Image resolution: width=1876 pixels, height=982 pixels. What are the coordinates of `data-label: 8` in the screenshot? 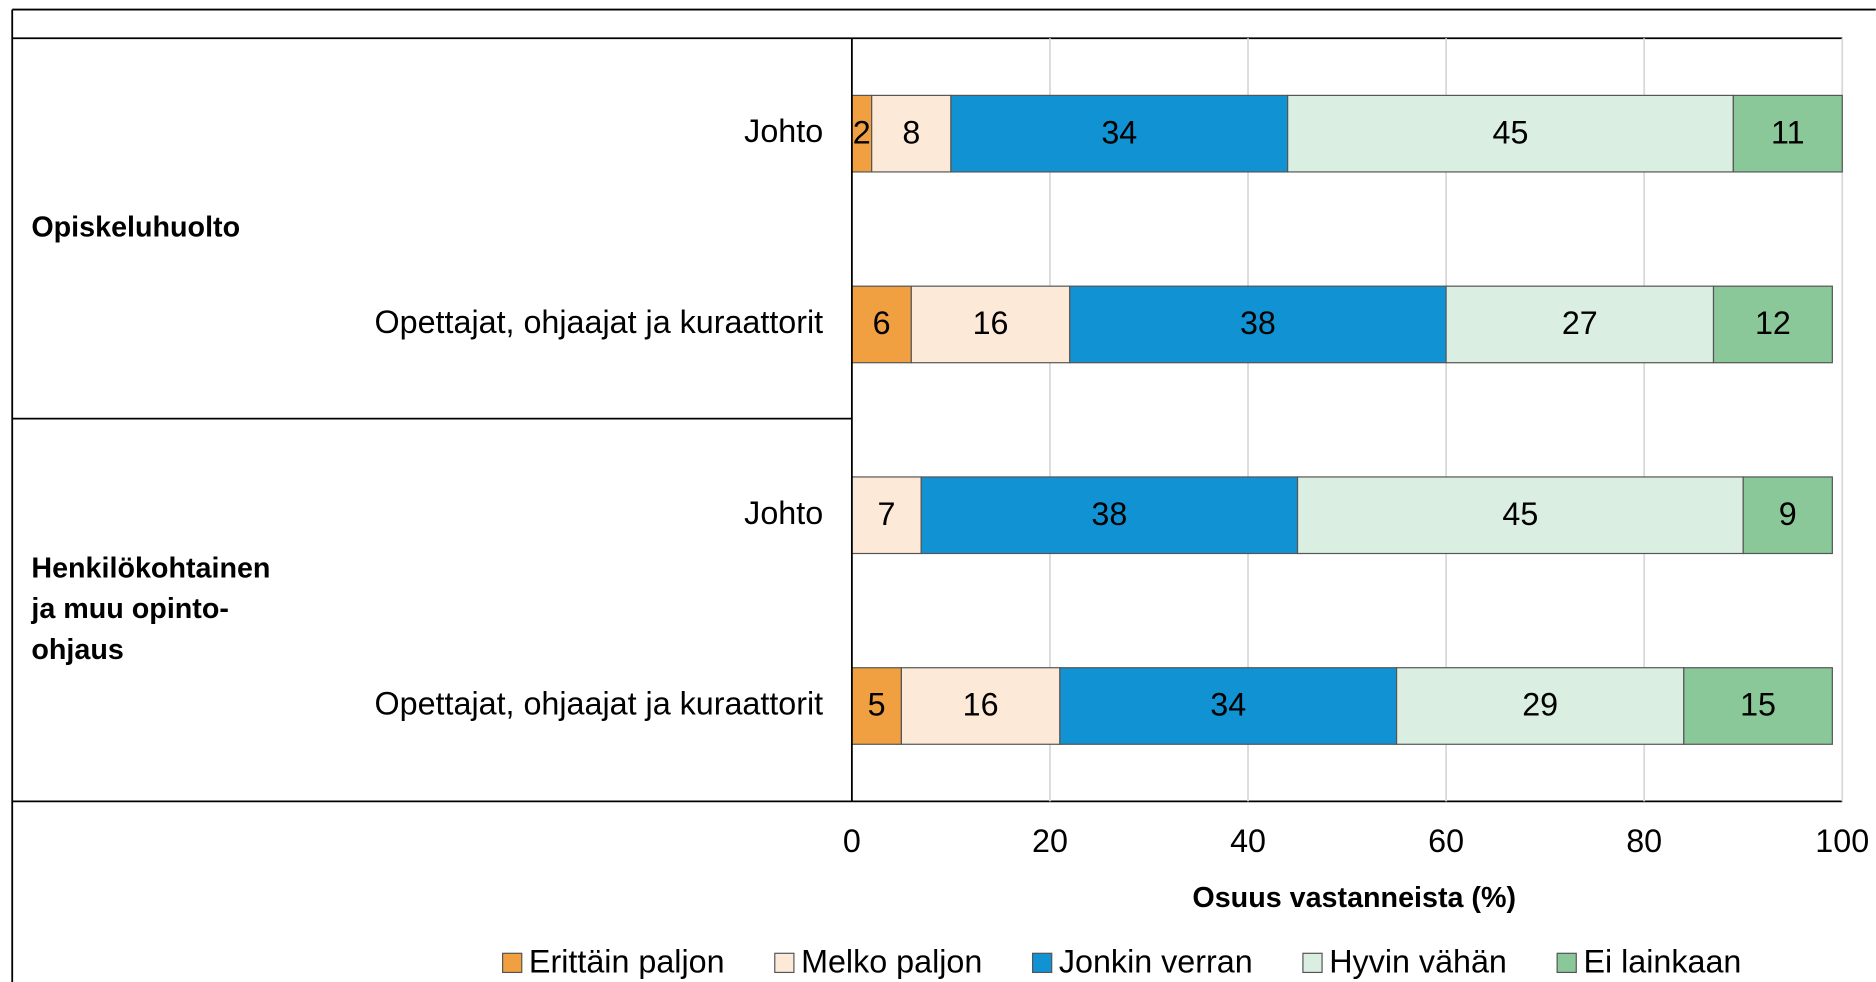 It's located at (911, 132).